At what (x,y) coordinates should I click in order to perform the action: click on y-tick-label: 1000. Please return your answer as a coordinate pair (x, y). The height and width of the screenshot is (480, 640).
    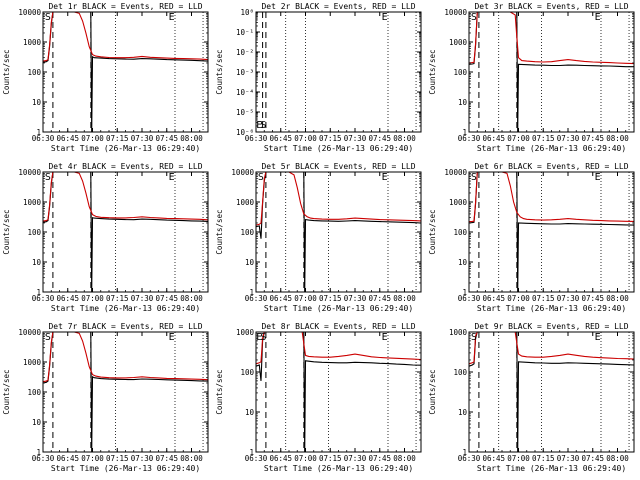
    Looking at the image, I should click on (32, 42).